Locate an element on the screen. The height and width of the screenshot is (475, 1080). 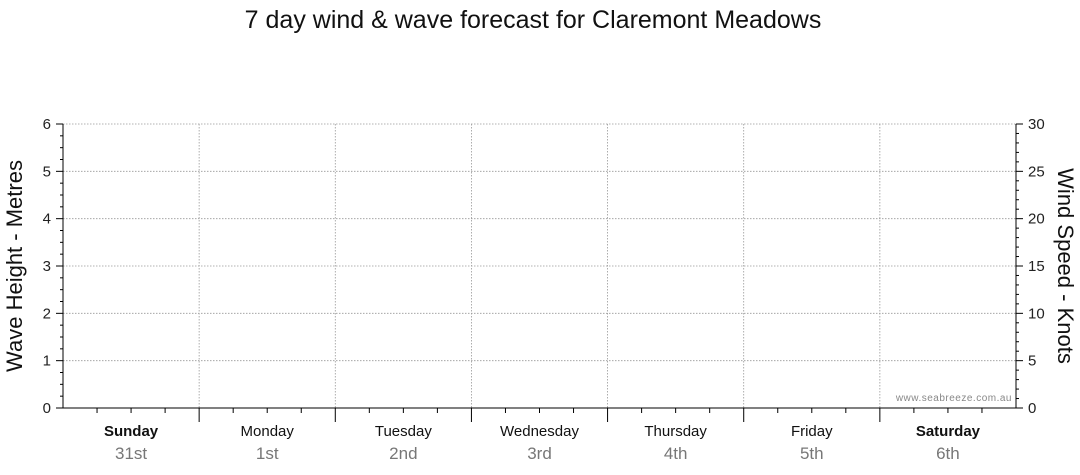
day-date-label: 2nd is located at coordinates (403, 453).